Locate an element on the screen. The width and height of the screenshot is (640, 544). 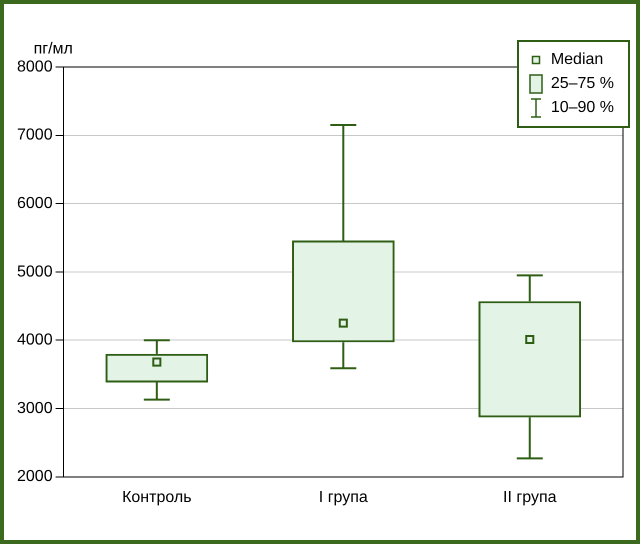
y-tick-label: 4000 is located at coordinates (35, 340).